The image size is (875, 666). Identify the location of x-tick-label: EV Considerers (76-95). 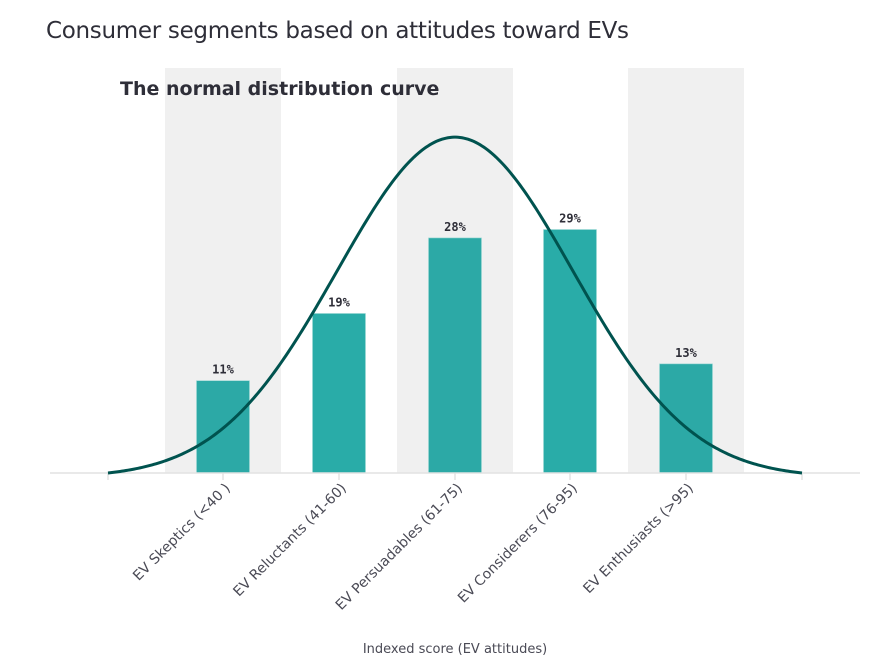
(518, 544).